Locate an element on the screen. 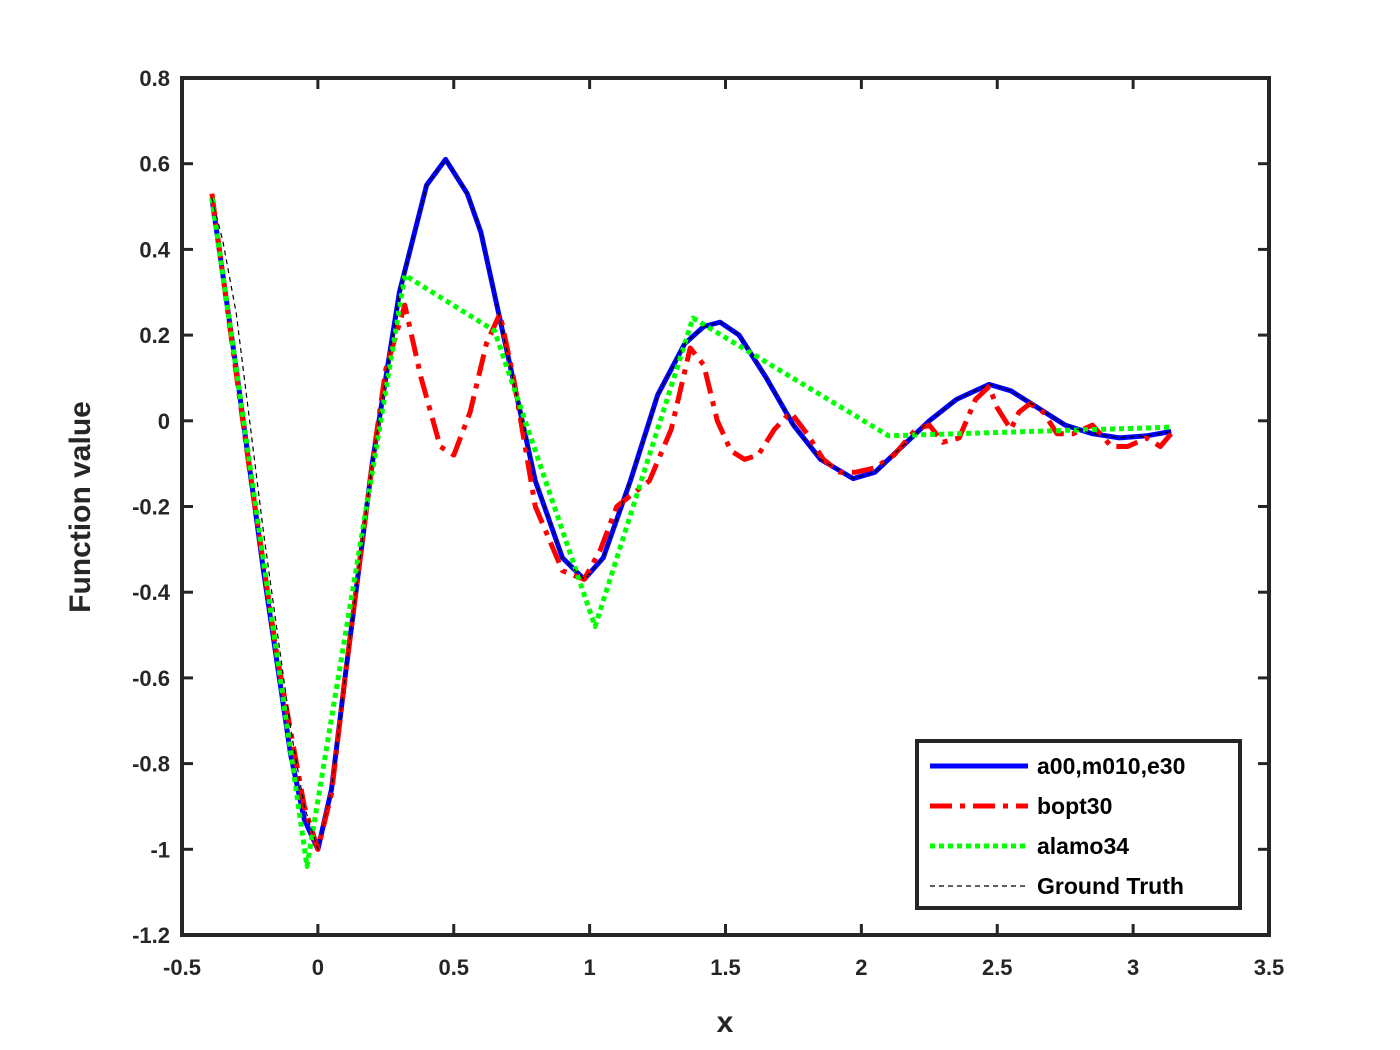  legend-label-1: bopt30 is located at coordinates (1074, 806).